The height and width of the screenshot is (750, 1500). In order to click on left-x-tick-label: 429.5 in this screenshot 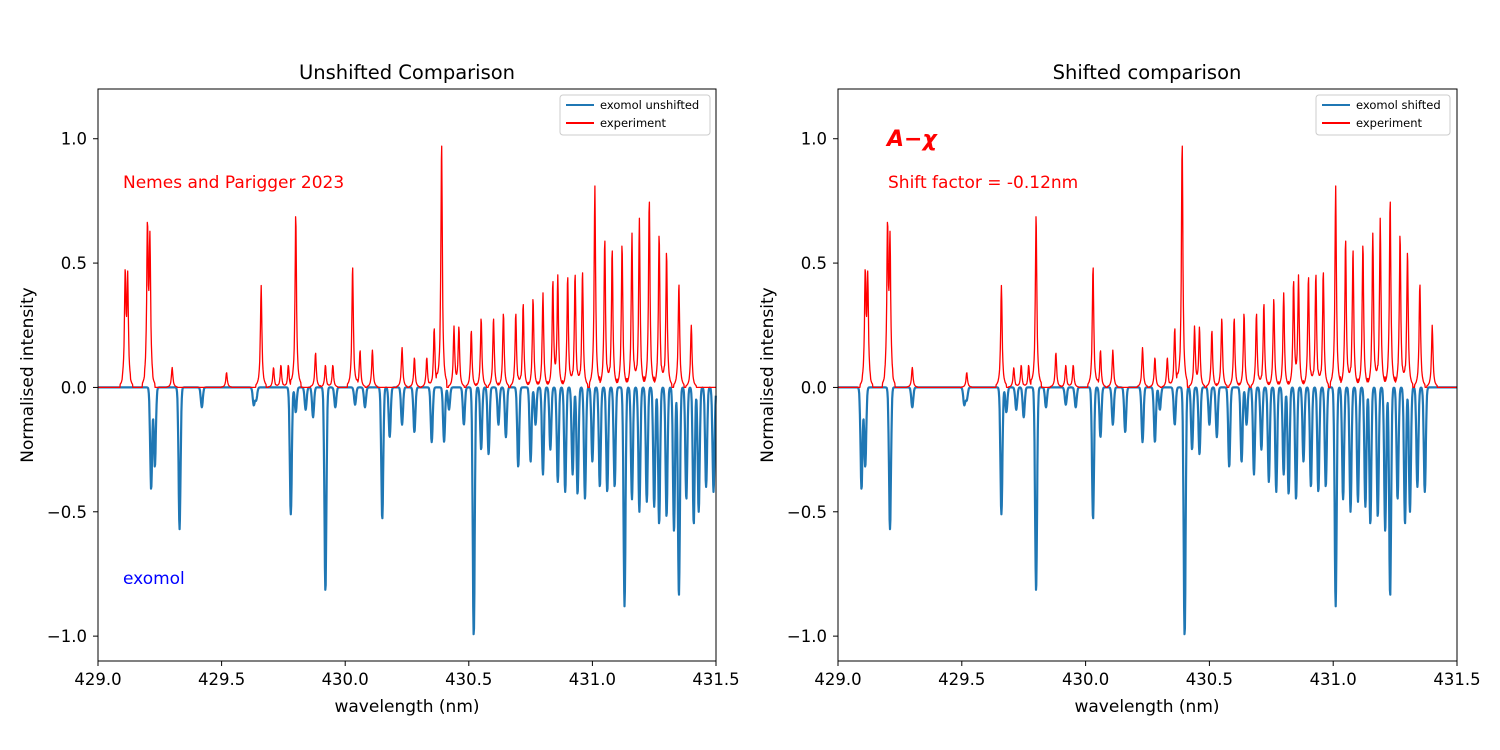, I will do `click(221, 679)`.